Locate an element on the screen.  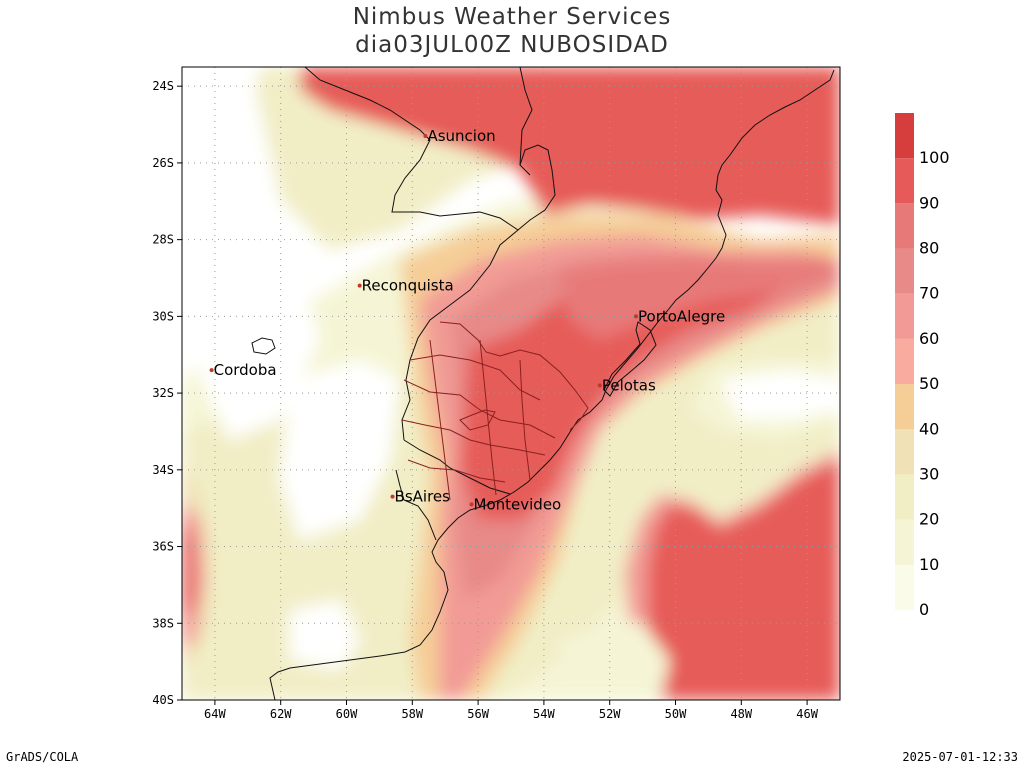
y-tick-label: 30S is located at coordinates (163, 316).